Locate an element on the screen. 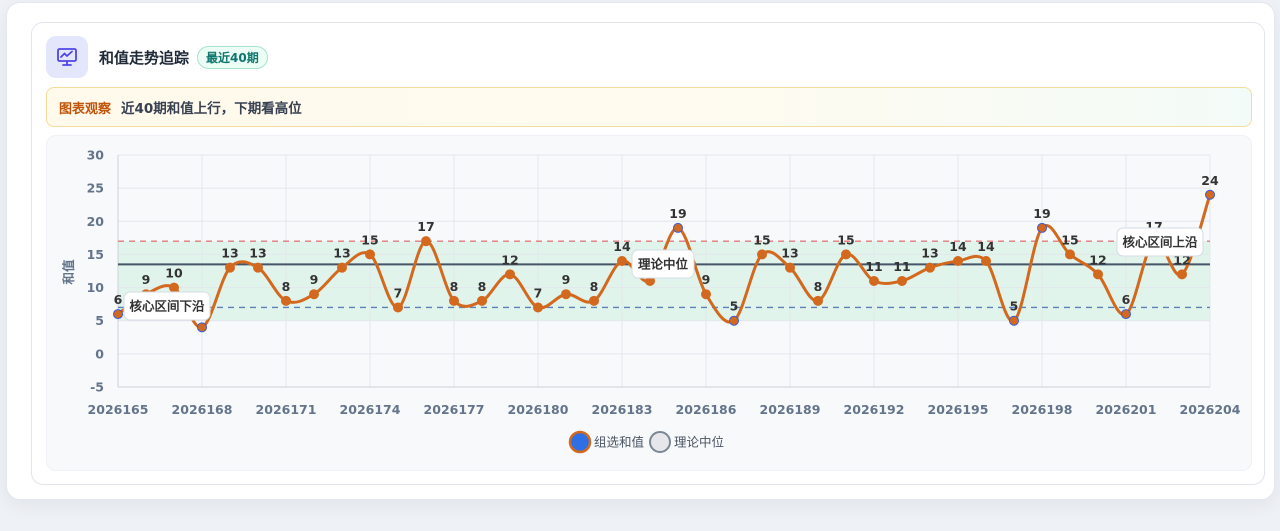 The image size is (1280, 531). card-title: 和值走势追踪 is located at coordinates (144, 57).